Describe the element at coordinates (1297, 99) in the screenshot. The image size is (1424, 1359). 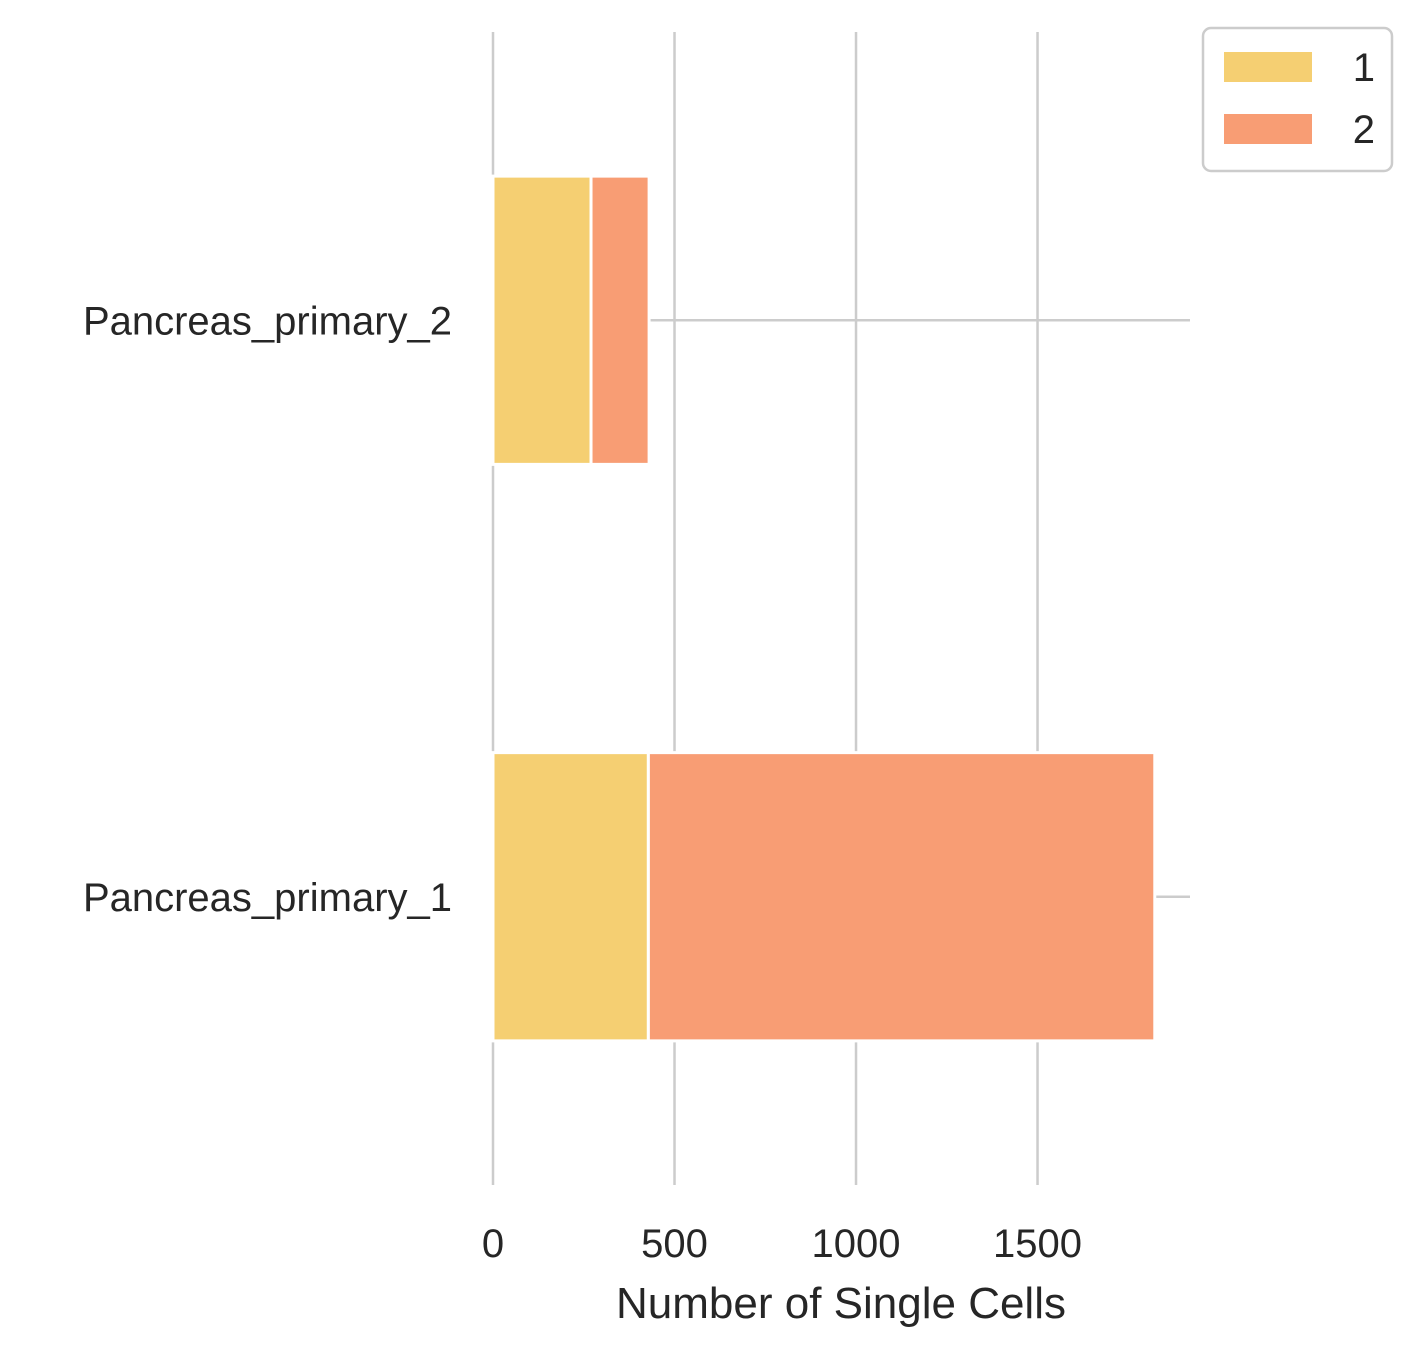
I see `legend: 12` at that location.